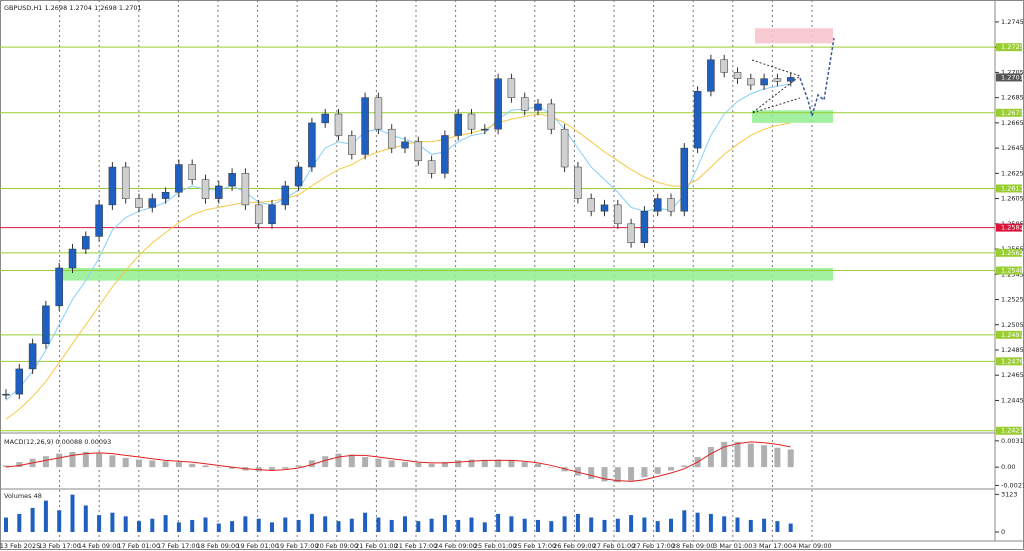  Describe the element at coordinates (376, 546) in the screenshot. I see `time-label: 21 Feb 01:00` at that location.